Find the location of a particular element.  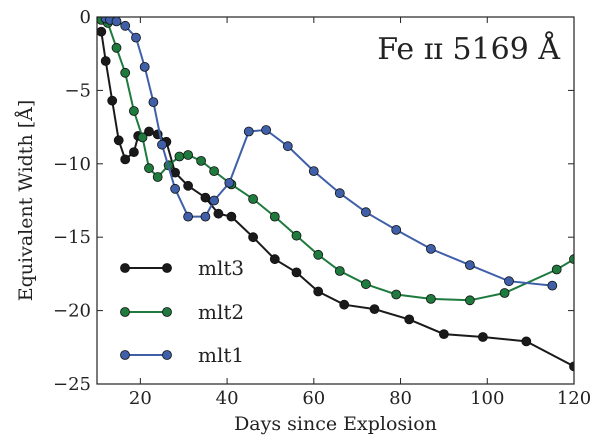

x-tick-label: 60 is located at coordinates (313, 398).